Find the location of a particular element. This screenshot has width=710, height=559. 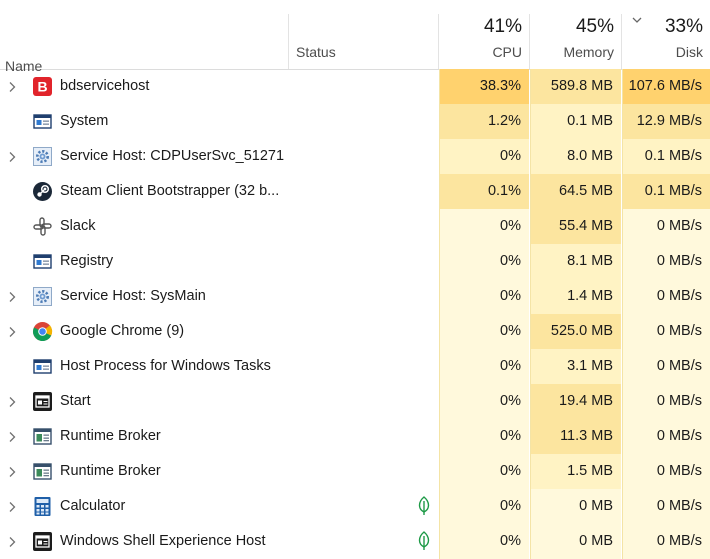

sort-descending-icon is located at coordinates (637, 20).